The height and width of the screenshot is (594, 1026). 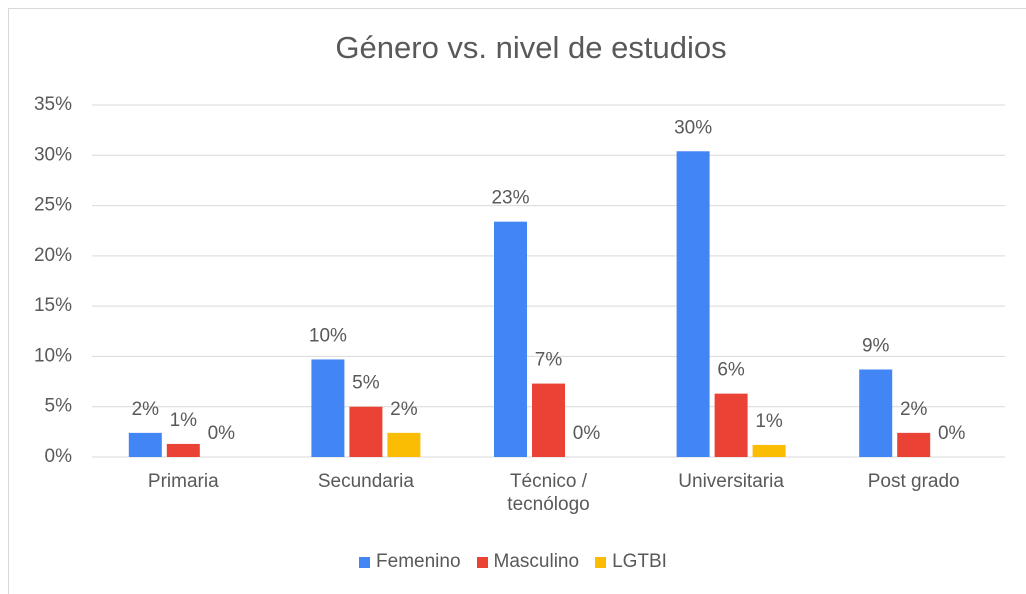 What do you see at coordinates (366, 383) in the screenshot?
I see `data-label: 5%` at bounding box center [366, 383].